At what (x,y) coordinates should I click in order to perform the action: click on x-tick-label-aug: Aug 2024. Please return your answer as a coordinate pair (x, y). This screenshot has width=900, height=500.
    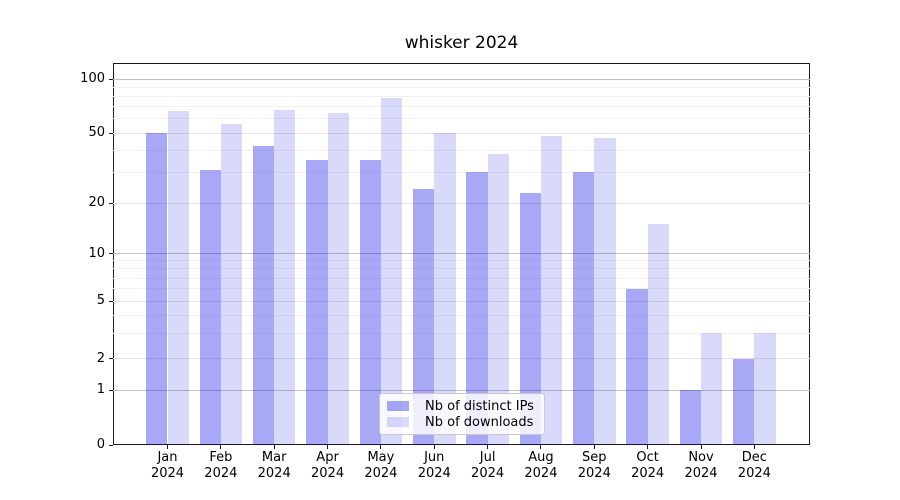
    Looking at the image, I should click on (541, 466).